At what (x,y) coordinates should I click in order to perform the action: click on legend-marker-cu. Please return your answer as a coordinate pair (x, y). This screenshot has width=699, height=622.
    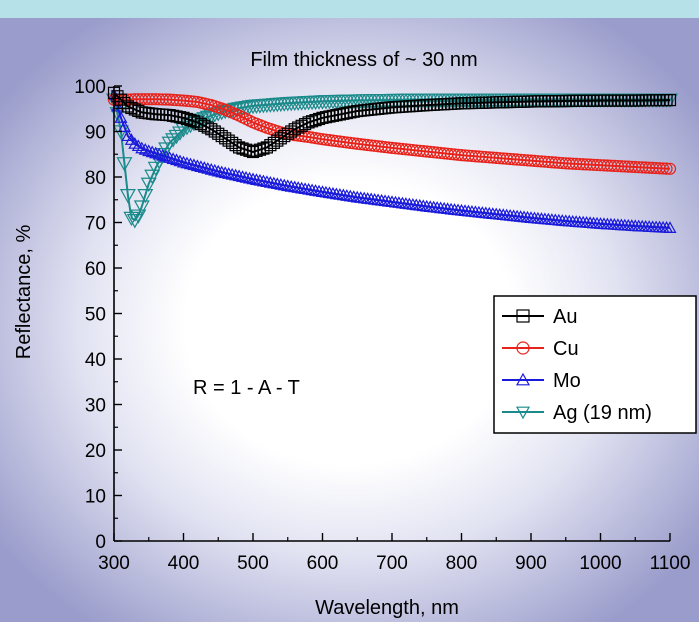
    Looking at the image, I should click on (523, 348).